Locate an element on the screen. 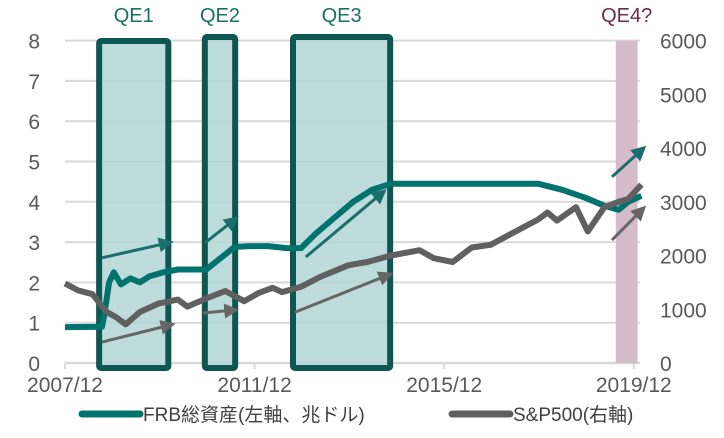 This screenshot has width=724, height=438. legend: FRB総資産(左軸、兆ドル) S&P500(右軸) is located at coordinates (355, 415).